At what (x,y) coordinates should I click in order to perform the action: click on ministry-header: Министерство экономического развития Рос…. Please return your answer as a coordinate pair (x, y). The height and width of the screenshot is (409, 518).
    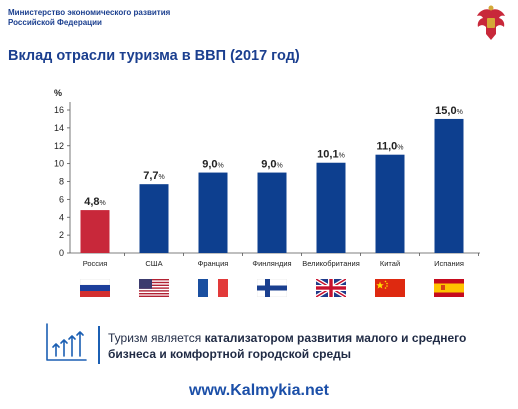
    Looking at the image, I should click on (89, 18).